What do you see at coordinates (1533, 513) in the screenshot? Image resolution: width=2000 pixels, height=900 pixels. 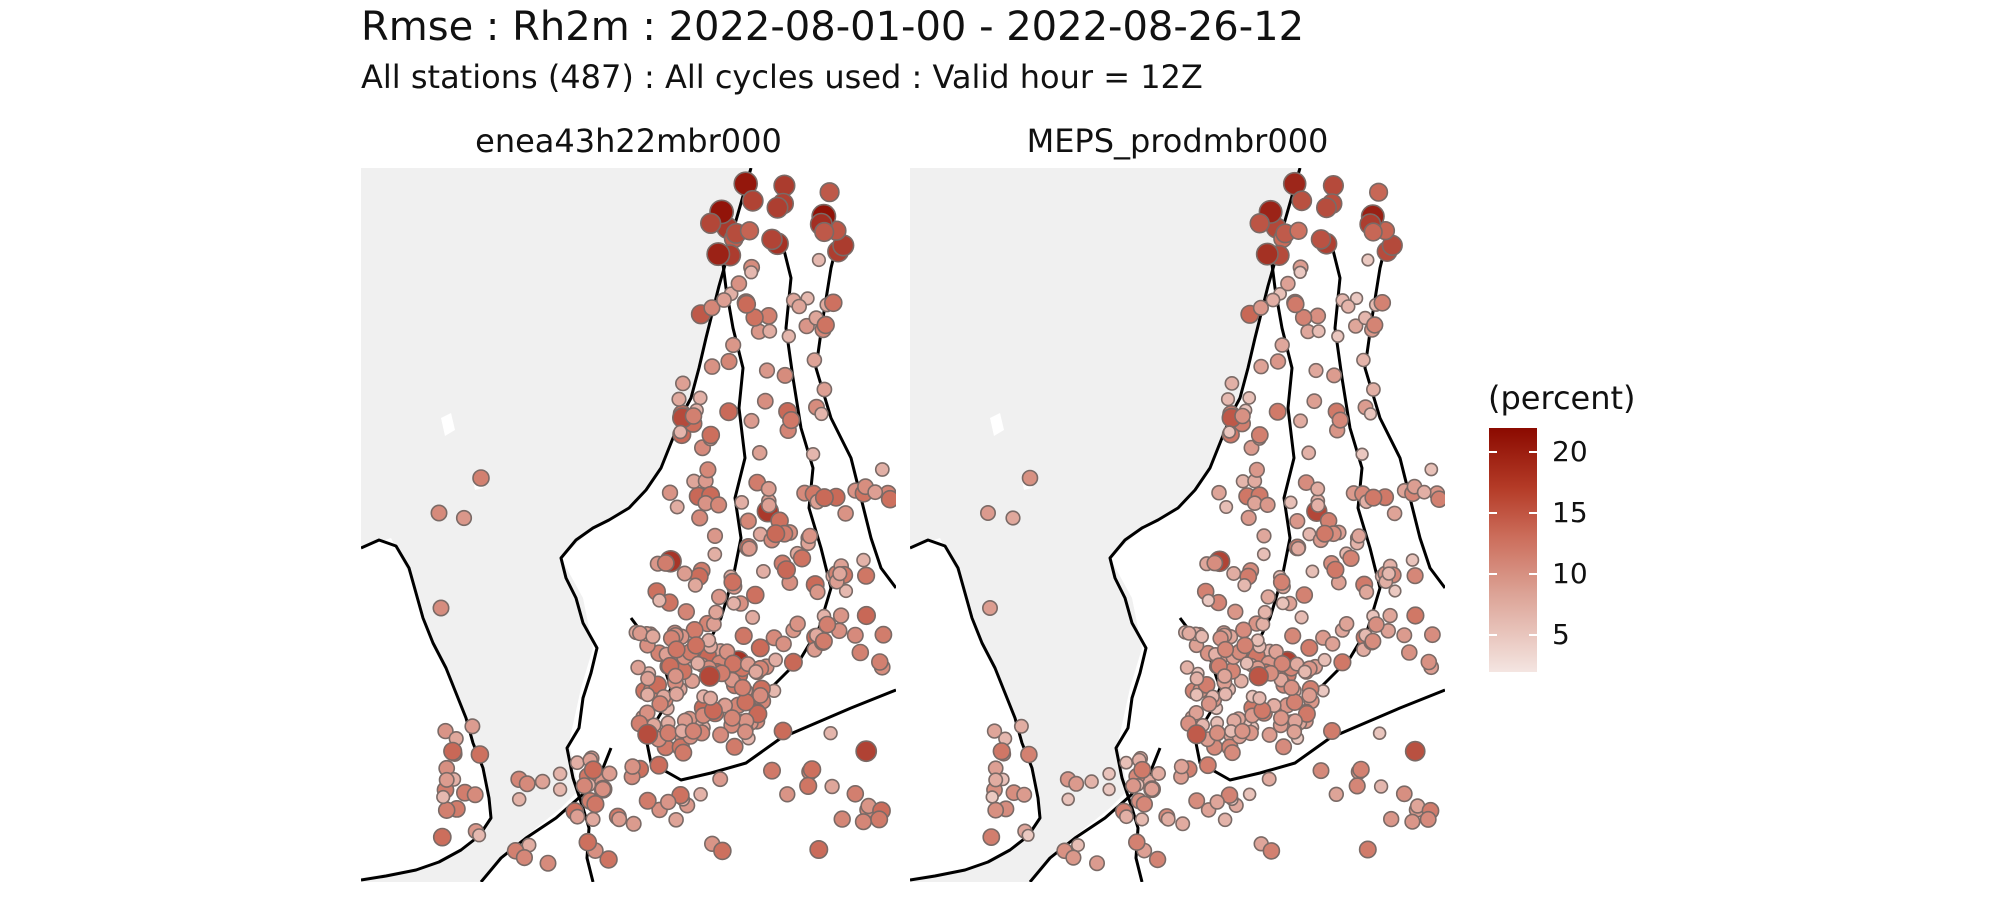 I see `legend-tick-mark` at bounding box center [1533, 513].